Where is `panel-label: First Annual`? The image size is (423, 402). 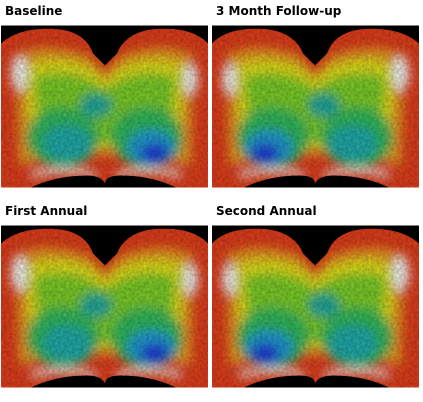
panel-label: First Annual is located at coordinates (46, 211).